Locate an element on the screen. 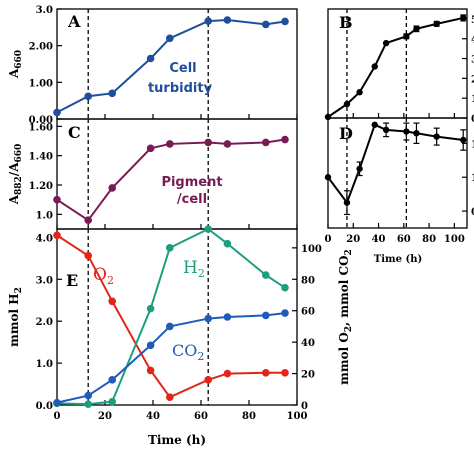  panel-b-label: B is located at coordinates (346, 22).